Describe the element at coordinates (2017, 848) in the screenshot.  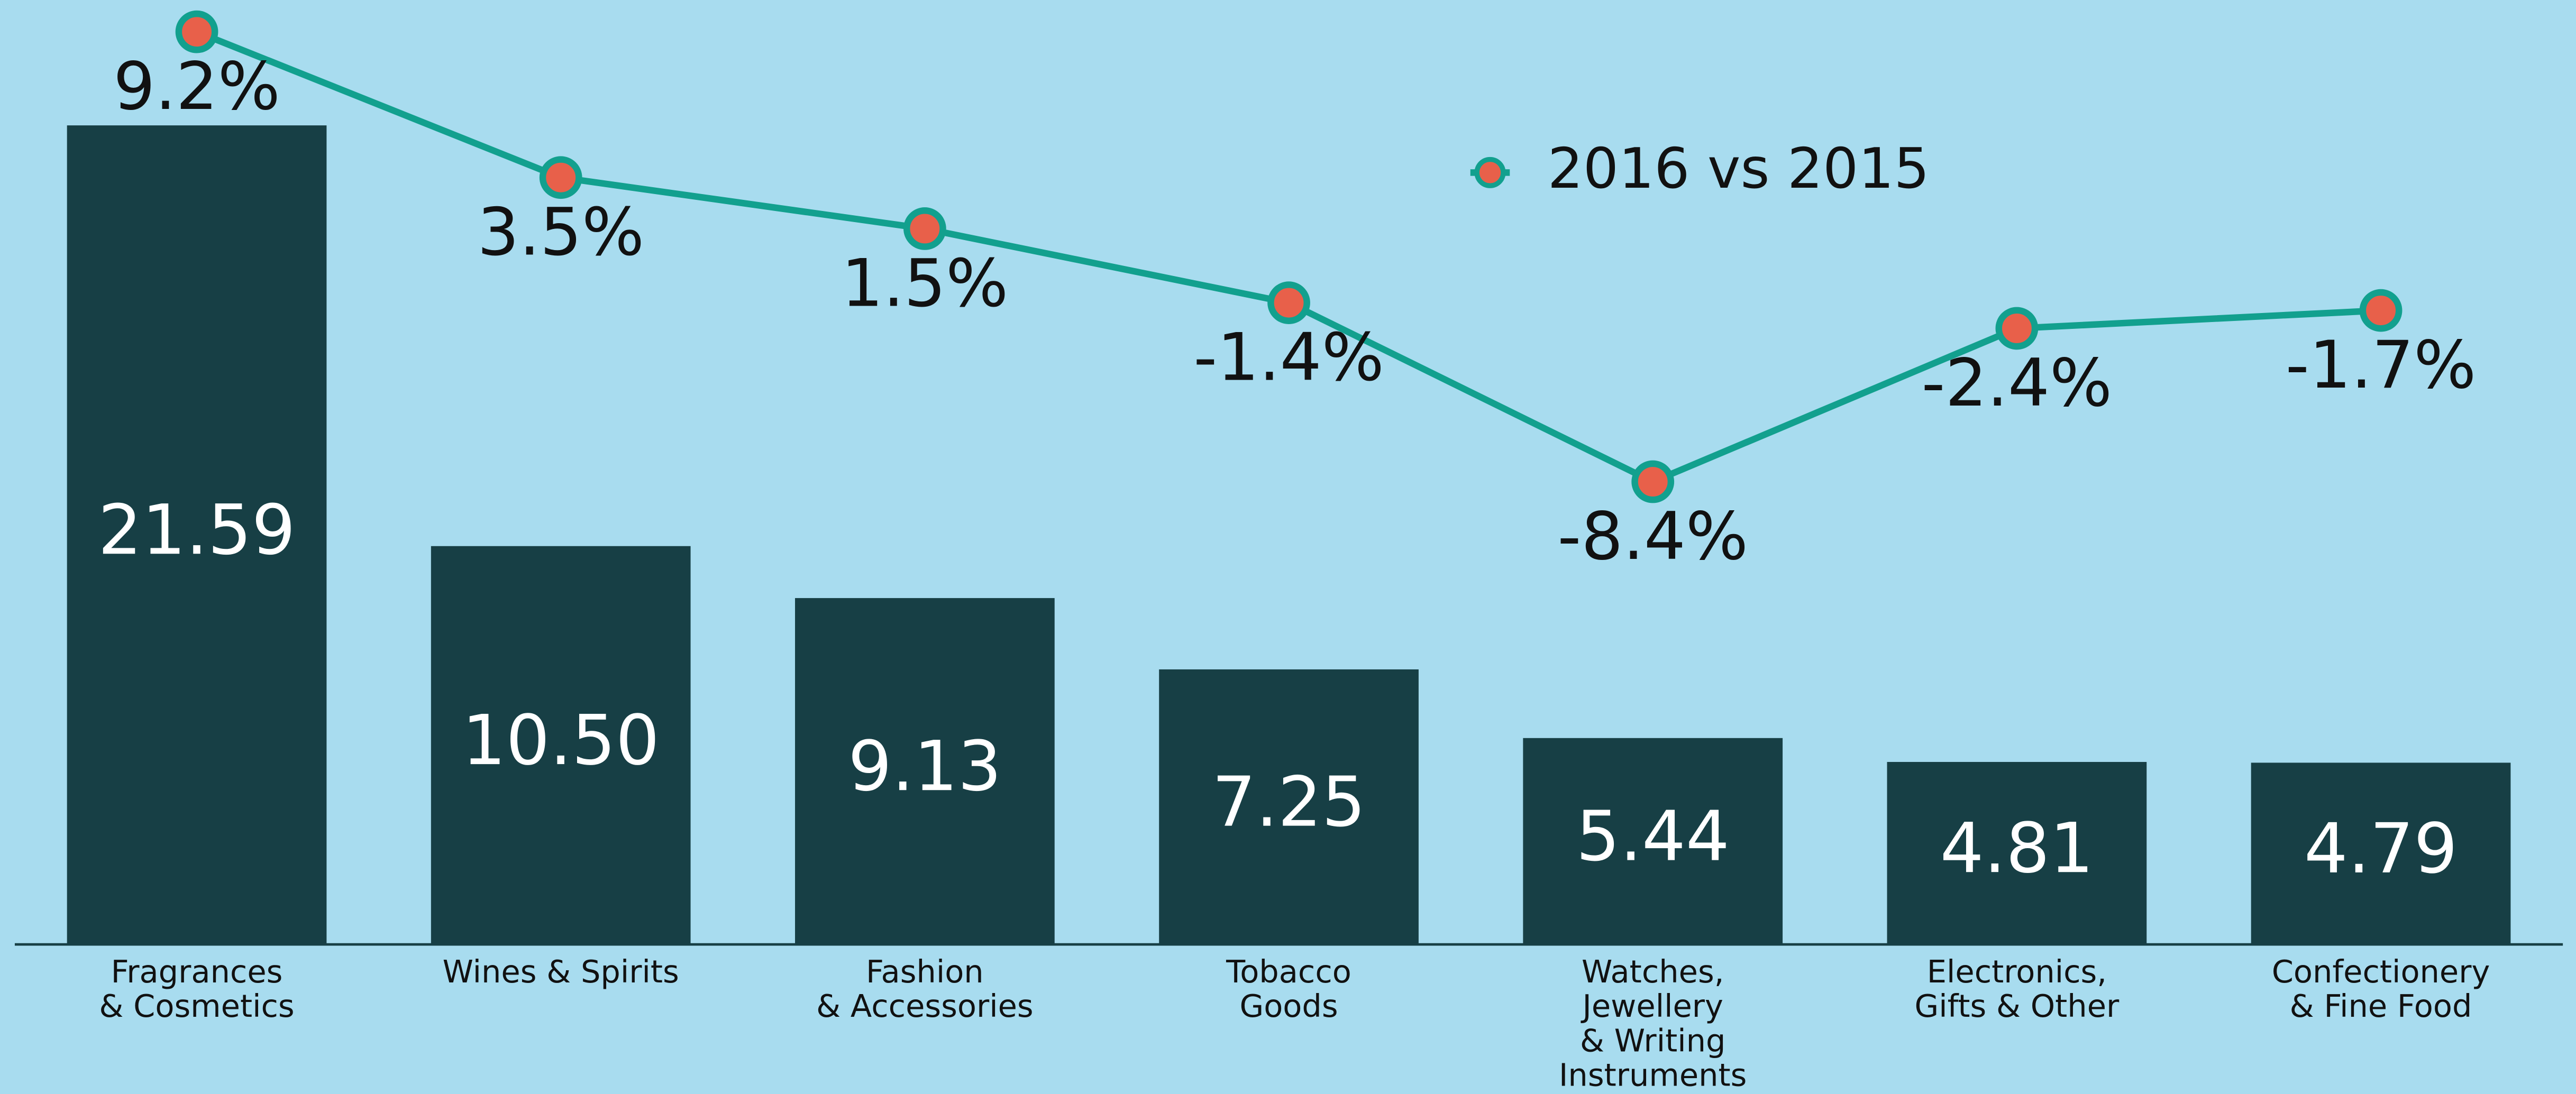
I see `bar-value-label: 4.81` at that location.